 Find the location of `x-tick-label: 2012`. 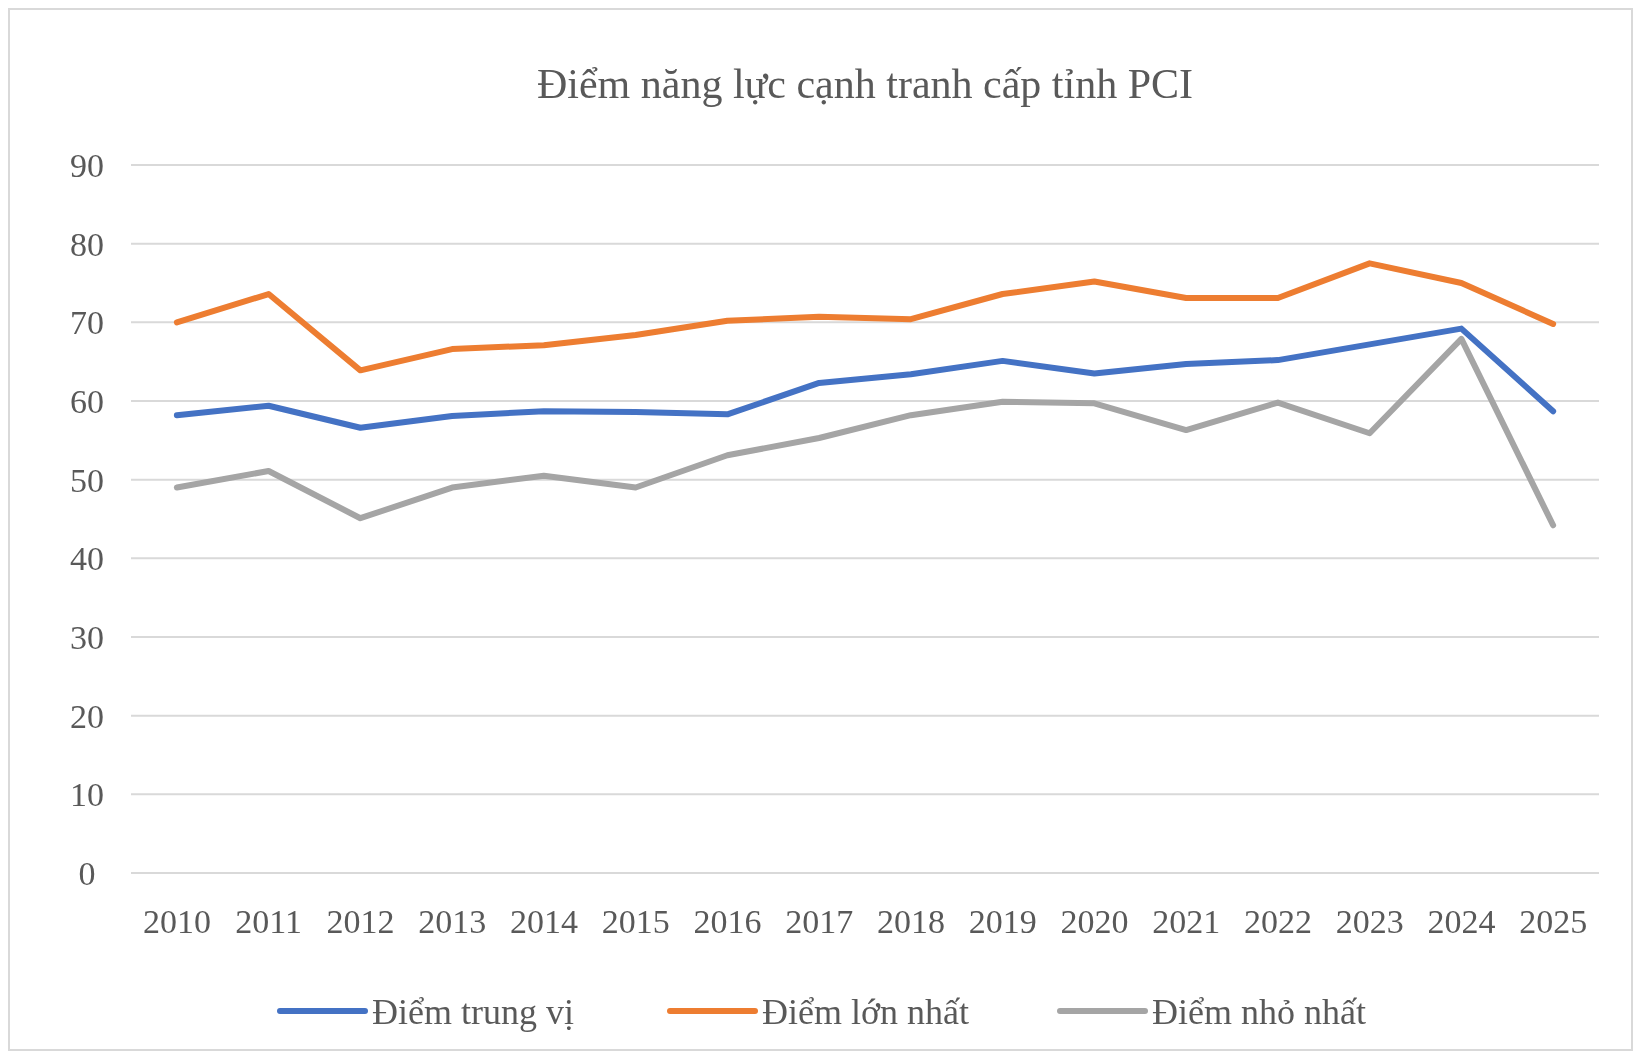

x-tick-label: 2012 is located at coordinates (360, 921).